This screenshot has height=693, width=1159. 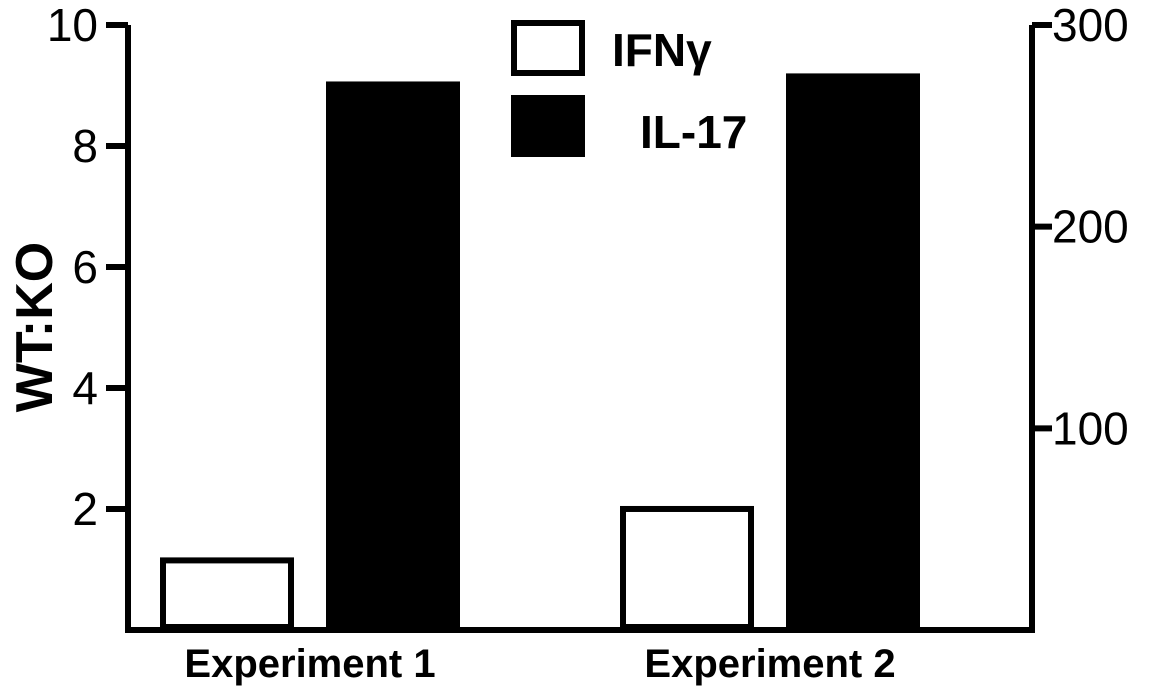 What do you see at coordinates (629, 89) in the screenshot?
I see `legend: IFNγ IL-17` at bounding box center [629, 89].